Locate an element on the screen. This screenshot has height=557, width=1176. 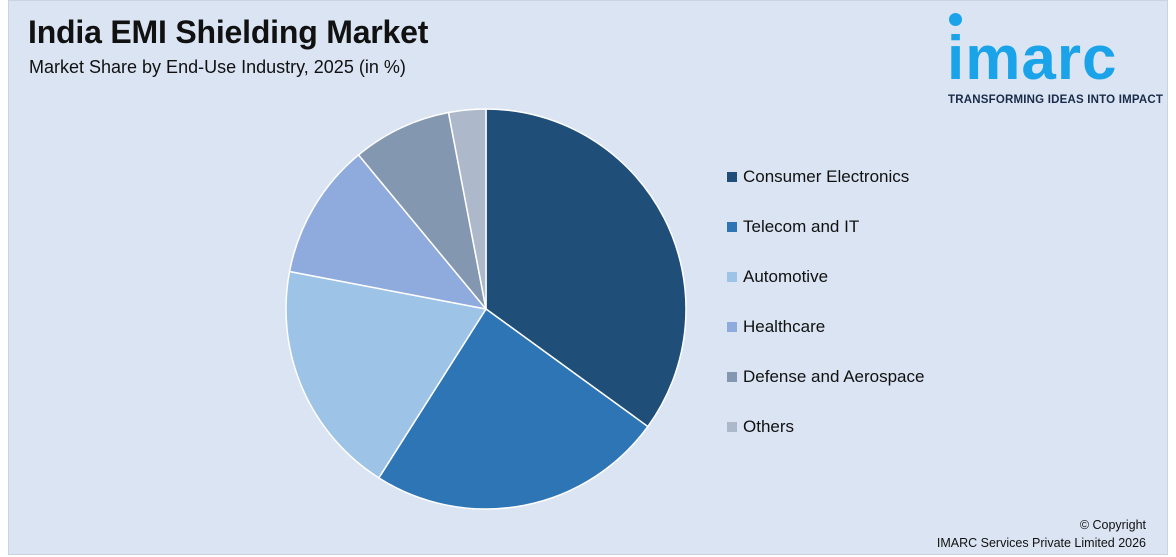
logo-tagline: TRANSFORMING IDEAS INTO IMPACT is located at coordinates (1056, 100).